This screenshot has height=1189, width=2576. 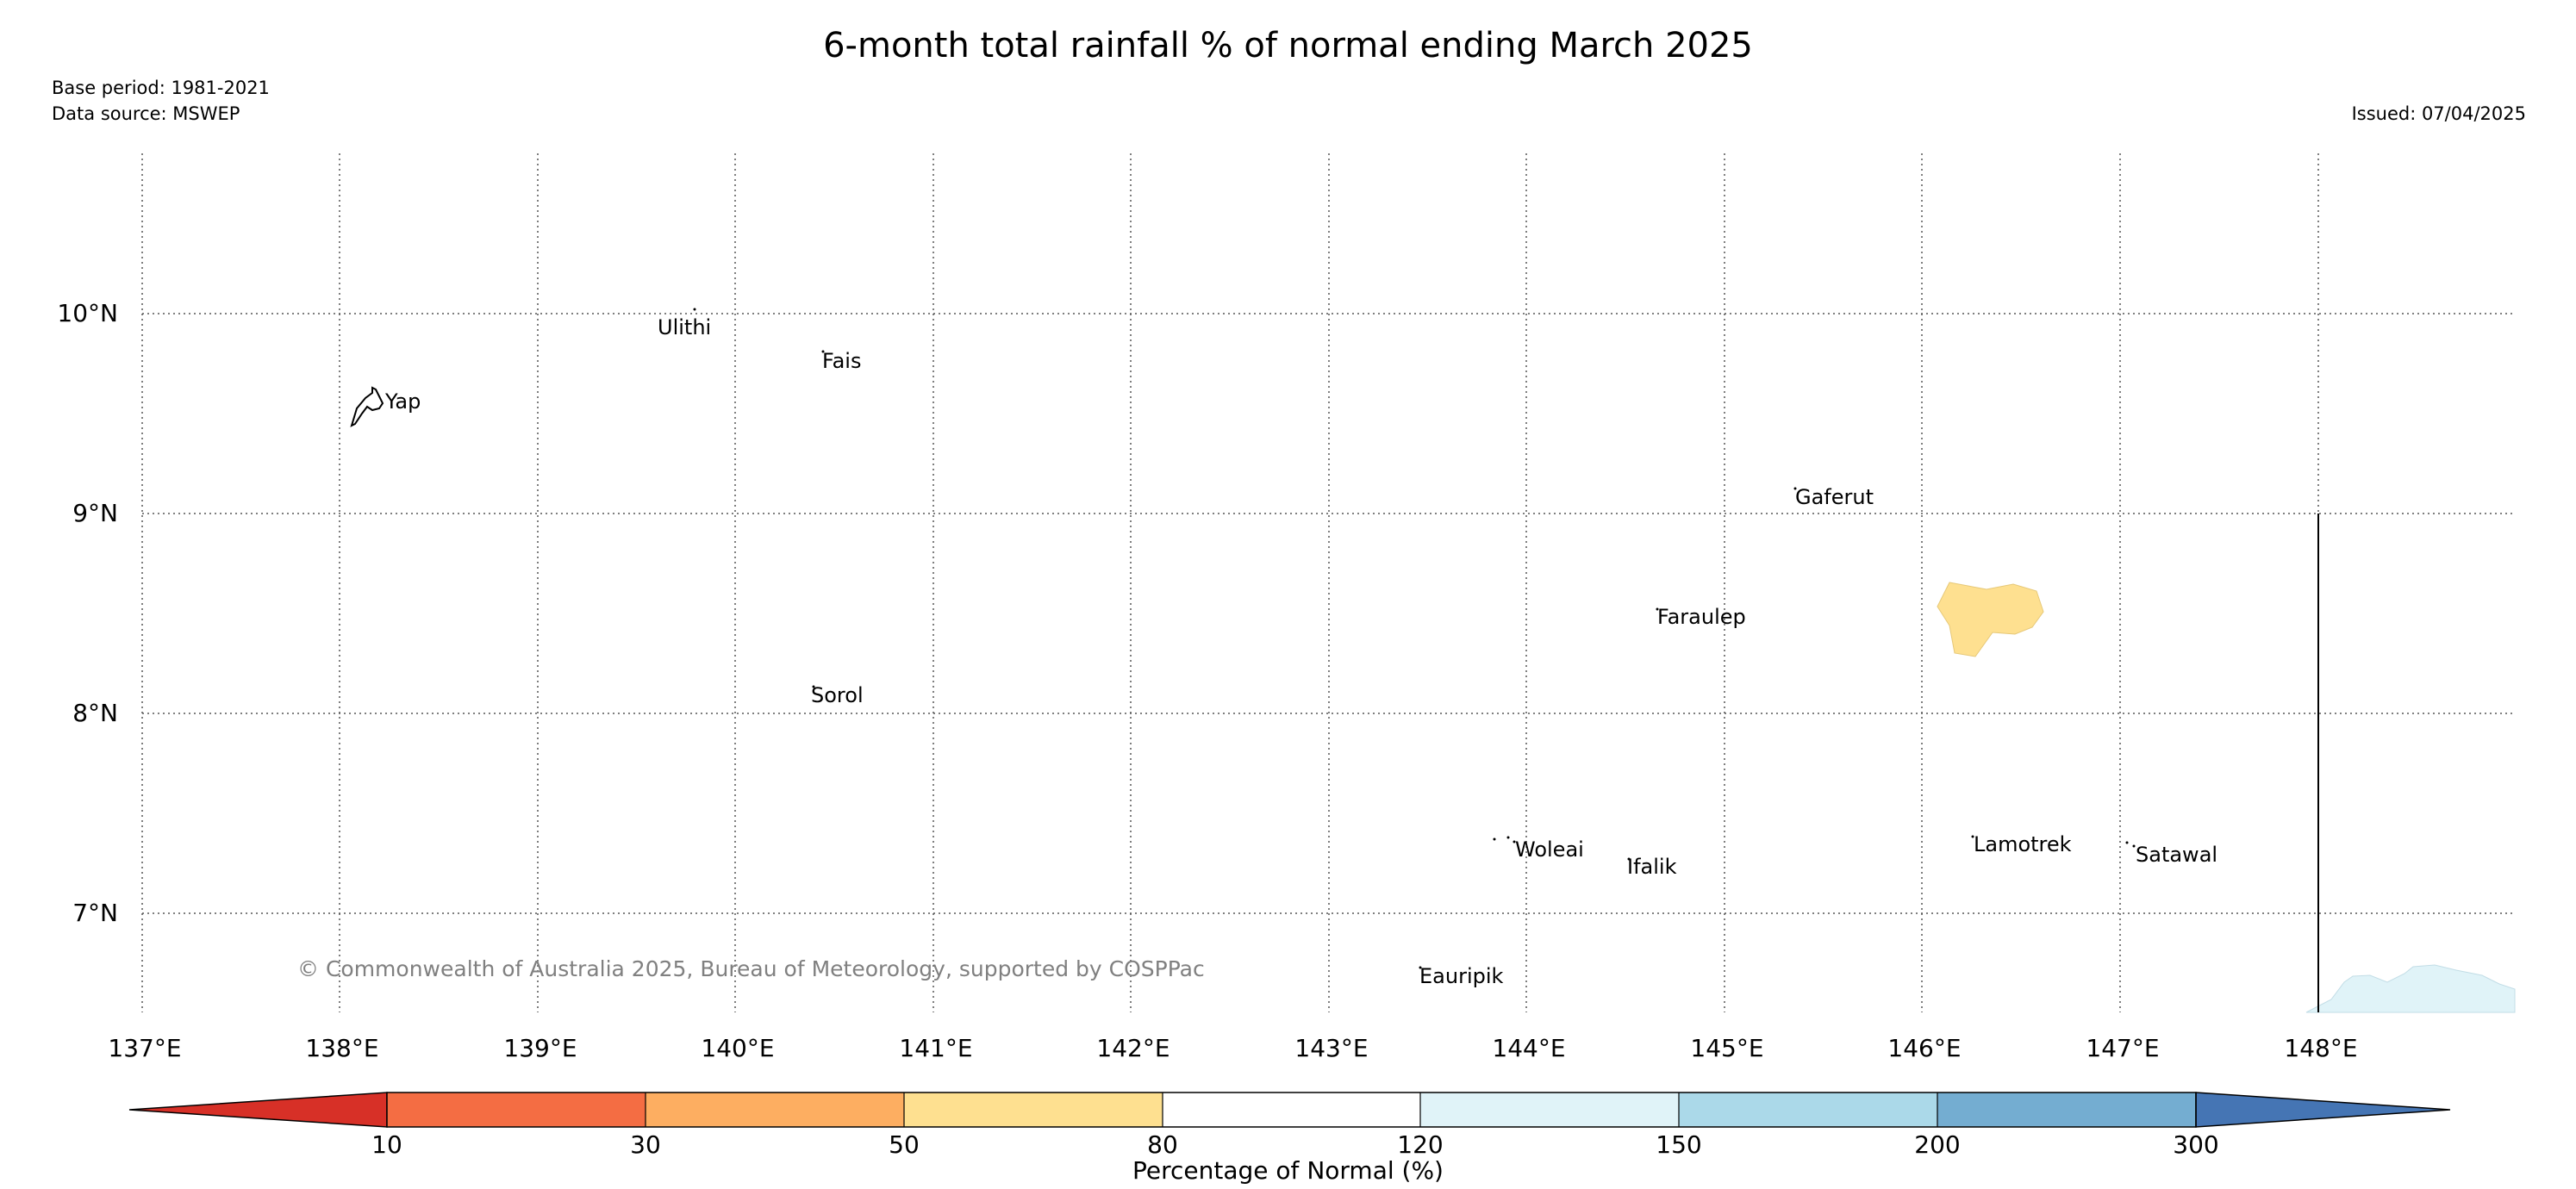 What do you see at coordinates (1990, 619) in the screenshot?
I see `yellow-rainfall-region` at bounding box center [1990, 619].